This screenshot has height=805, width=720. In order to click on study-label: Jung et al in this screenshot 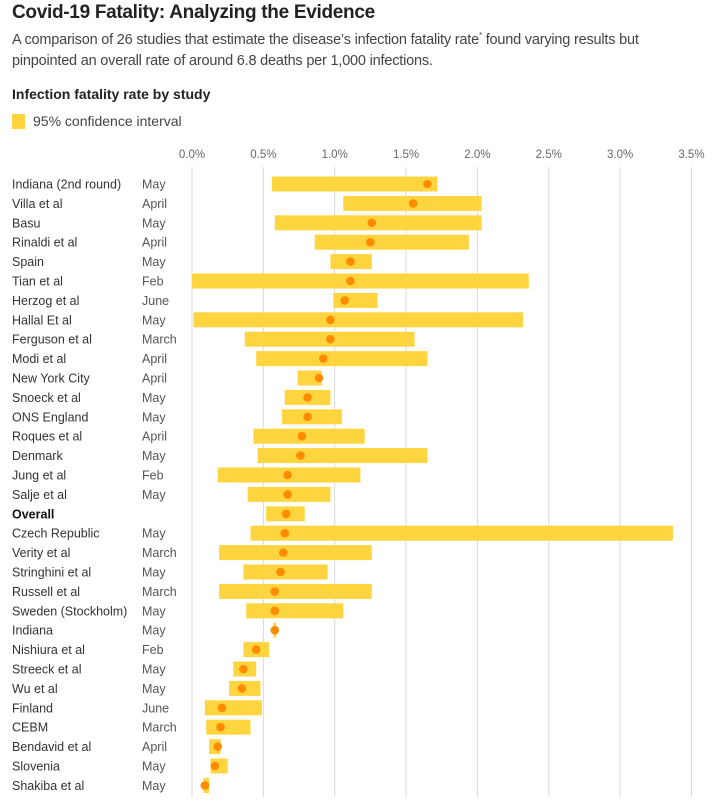, I will do `click(39, 476)`.